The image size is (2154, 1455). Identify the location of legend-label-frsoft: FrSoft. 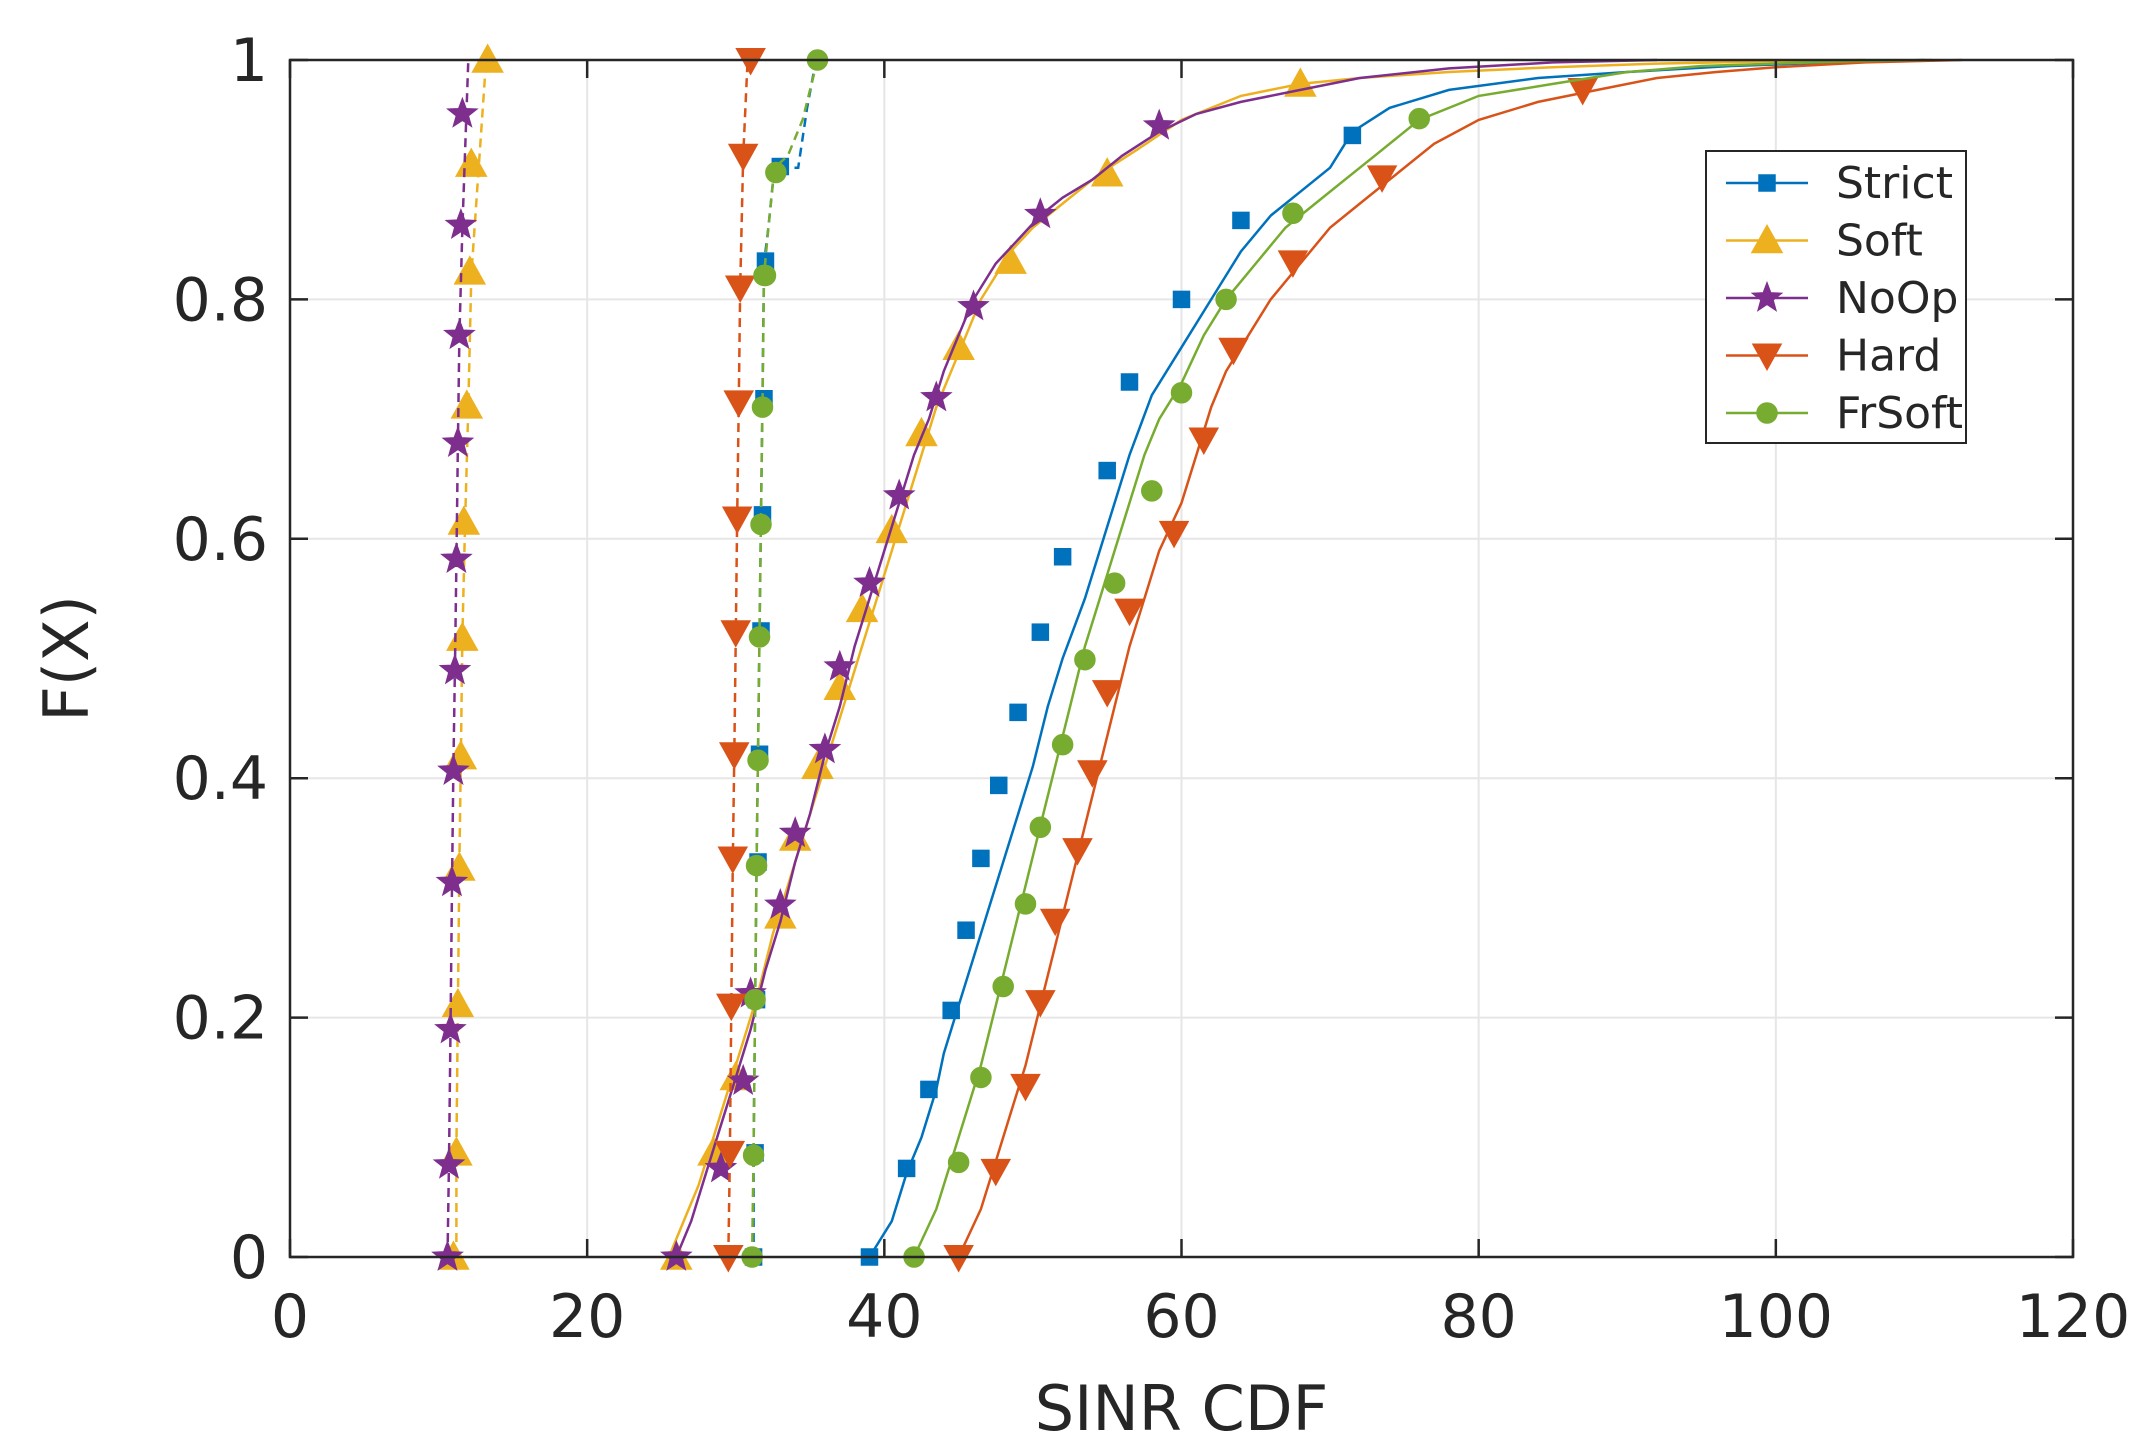
(1899, 413).